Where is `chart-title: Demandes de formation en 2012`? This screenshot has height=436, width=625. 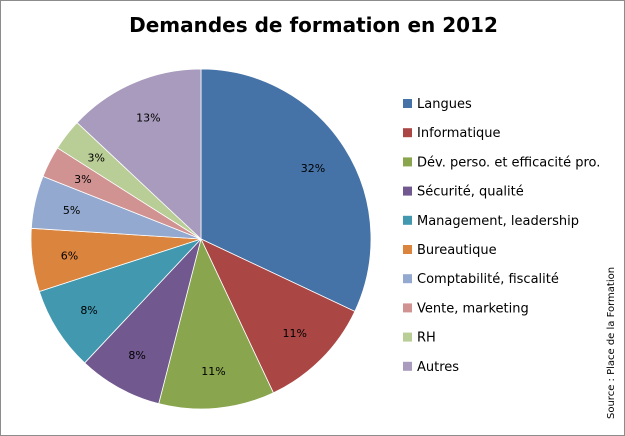
chart-title: Demandes de formation en 2012 is located at coordinates (313, 25).